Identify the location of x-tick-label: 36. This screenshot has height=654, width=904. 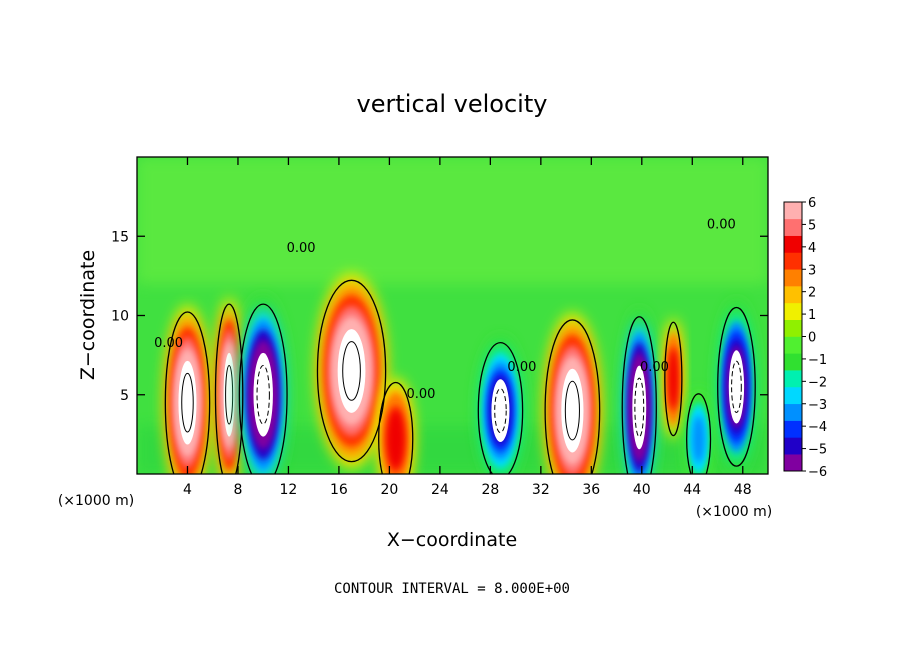
(591, 490).